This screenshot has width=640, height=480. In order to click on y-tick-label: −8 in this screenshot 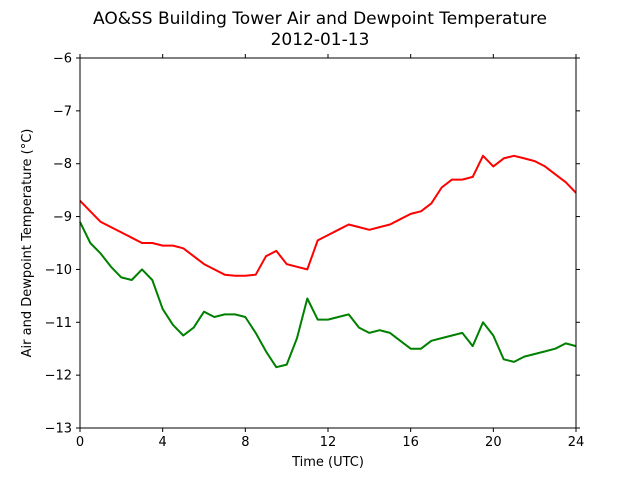, I will do `click(62, 164)`.